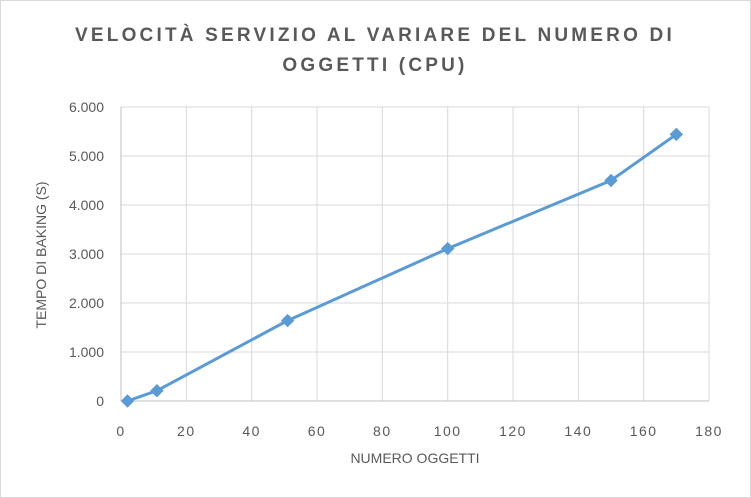 Image resolution: width=751 pixels, height=498 pixels. What do you see at coordinates (414, 458) in the screenshot?
I see `x-axis-label: NUMERO OGGETTI` at bounding box center [414, 458].